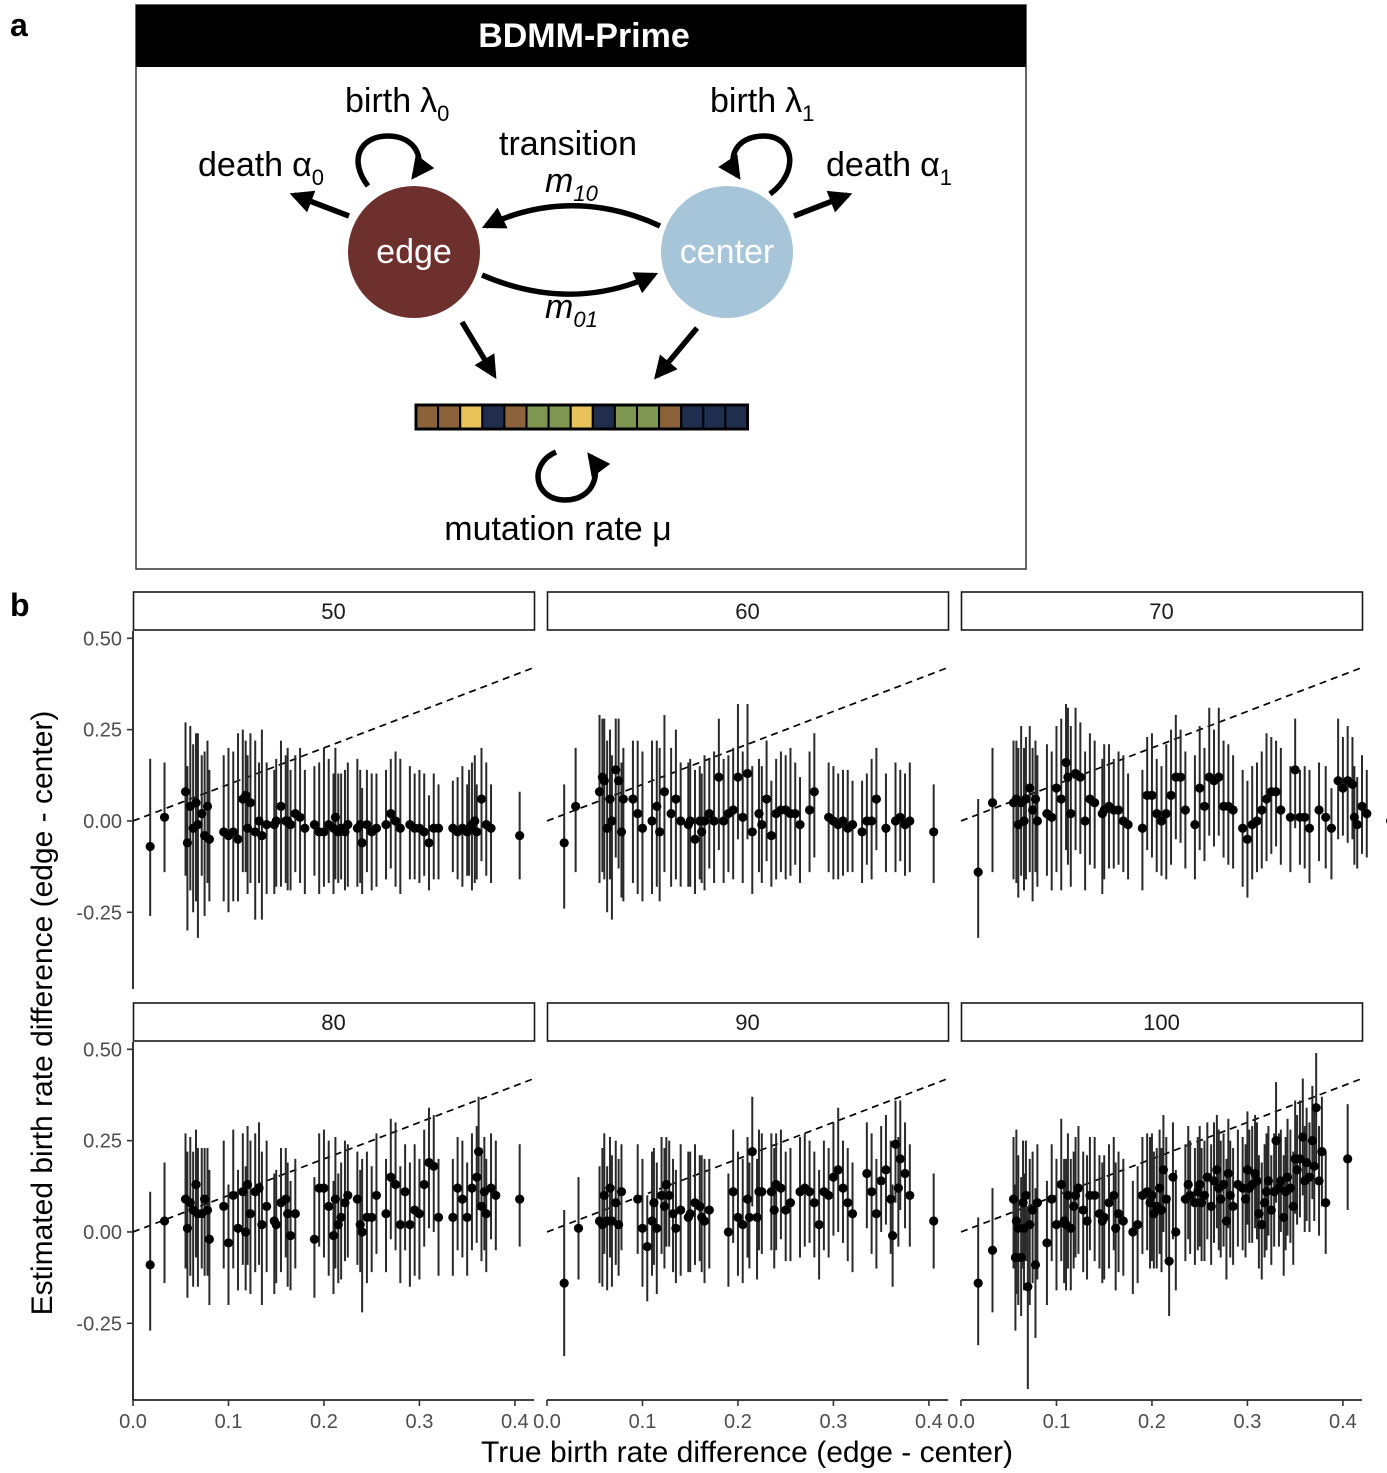 Image resolution: width=1387 pixels, height=1473 pixels. What do you see at coordinates (889, 168) in the screenshot?
I see `death-center-label: death α1` at bounding box center [889, 168].